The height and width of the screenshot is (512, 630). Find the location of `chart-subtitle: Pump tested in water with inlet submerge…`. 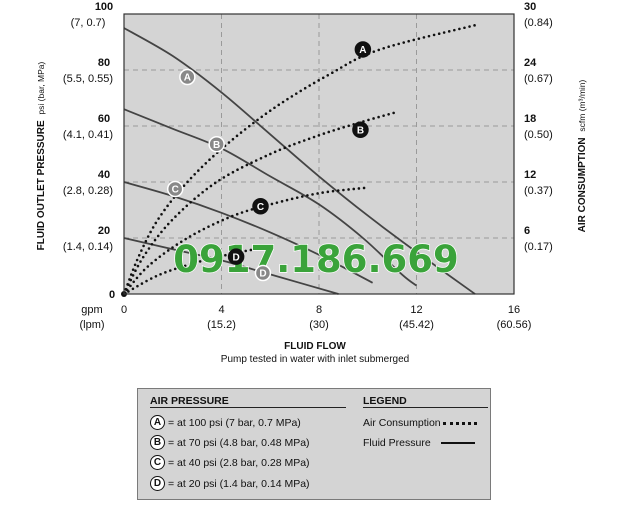

chart-subtitle: Pump tested in water with inlet submerge… is located at coordinates (315, 359).